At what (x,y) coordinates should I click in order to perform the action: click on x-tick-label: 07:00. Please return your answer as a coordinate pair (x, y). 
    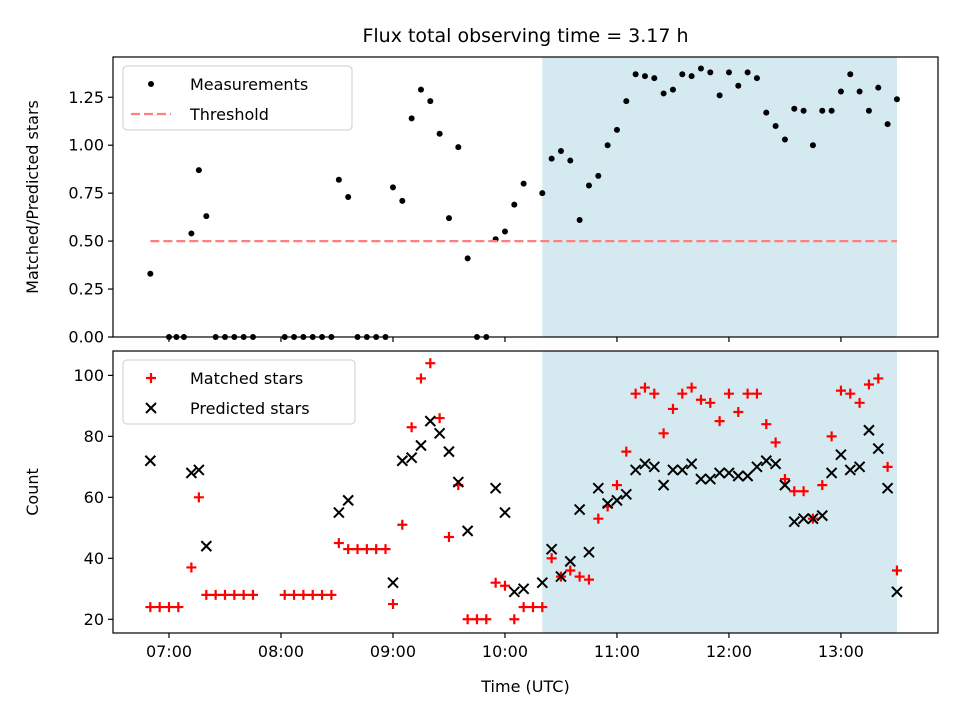
    Looking at the image, I should click on (169, 651).